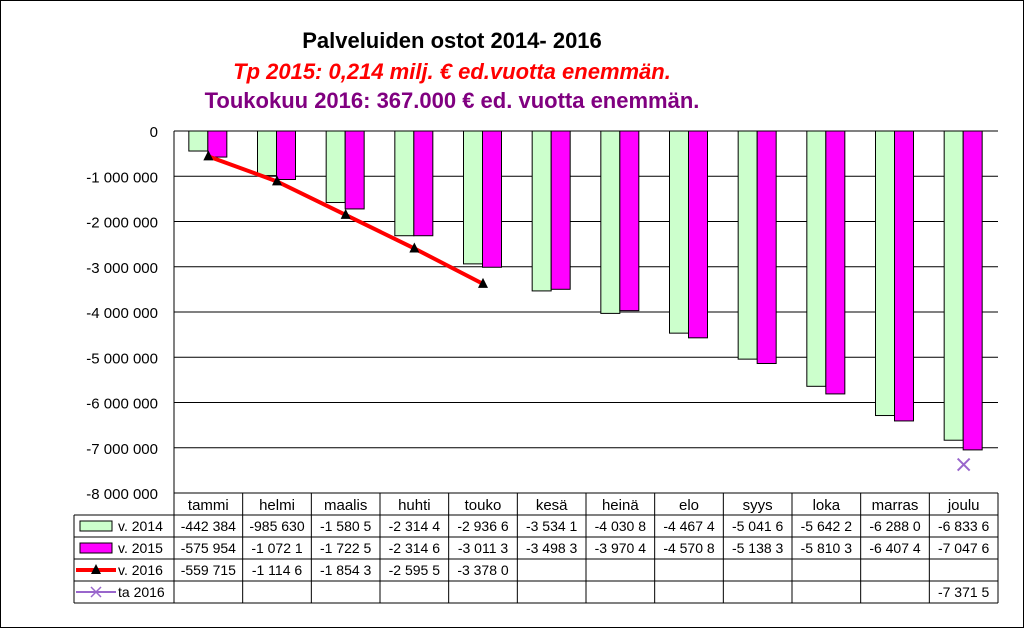  What do you see at coordinates (276, 526) in the screenshot?
I see `data-label: -985 630` at bounding box center [276, 526].